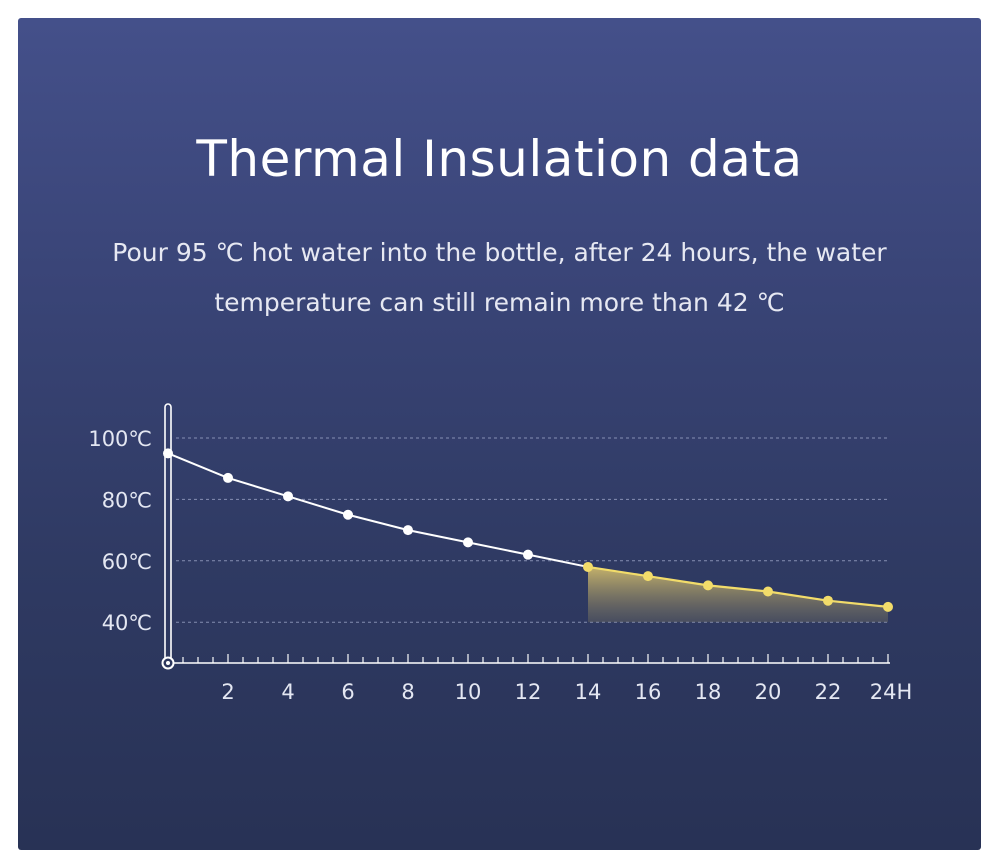  What do you see at coordinates (528, 692) in the screenshot?
I see `x-tick-label: 12` at bounding box center [528, 692].